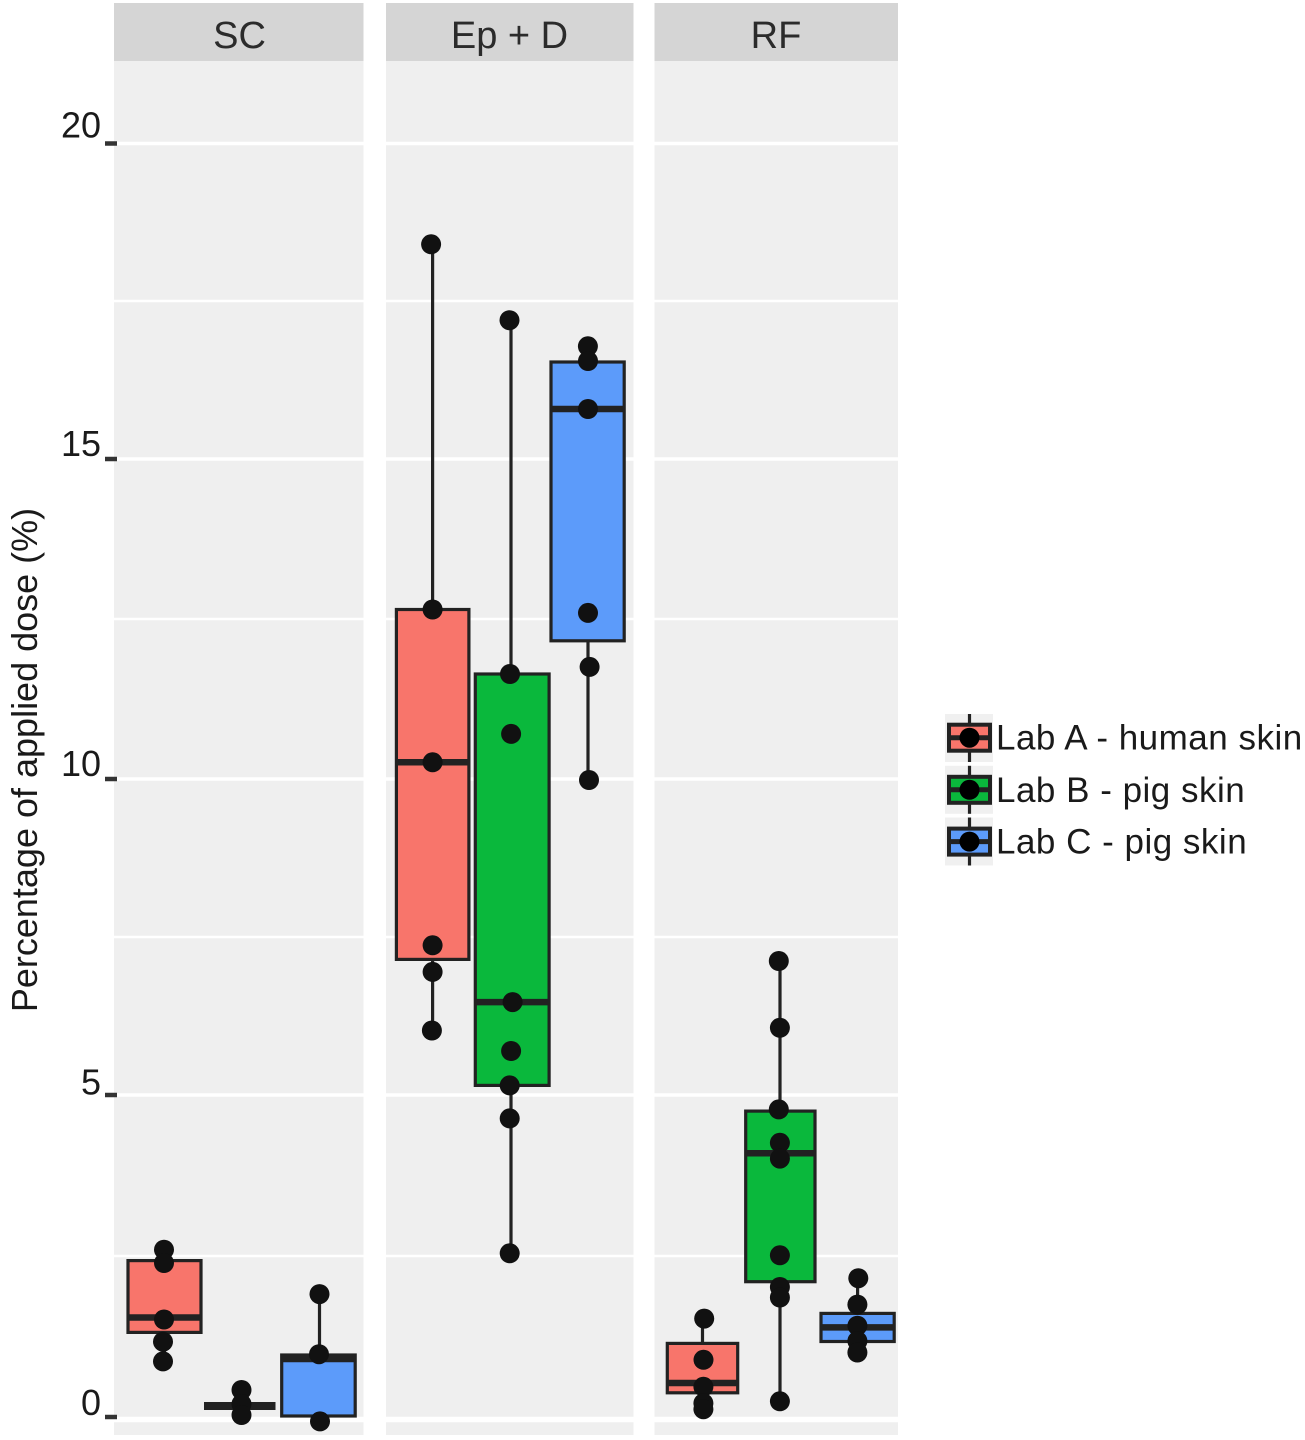 The height and width of the screenshot is (1440, 1305). Describe the element at coordinates (509, 36) in the screenshot. I see `svg-text: Ep + D` at that location.